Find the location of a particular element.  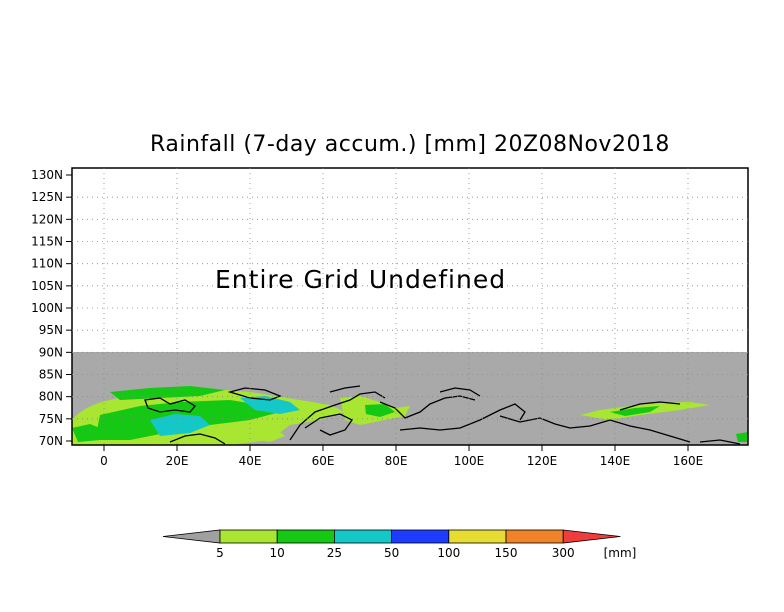

lon-tick-label: 120E is located at coordinates (542, 461).